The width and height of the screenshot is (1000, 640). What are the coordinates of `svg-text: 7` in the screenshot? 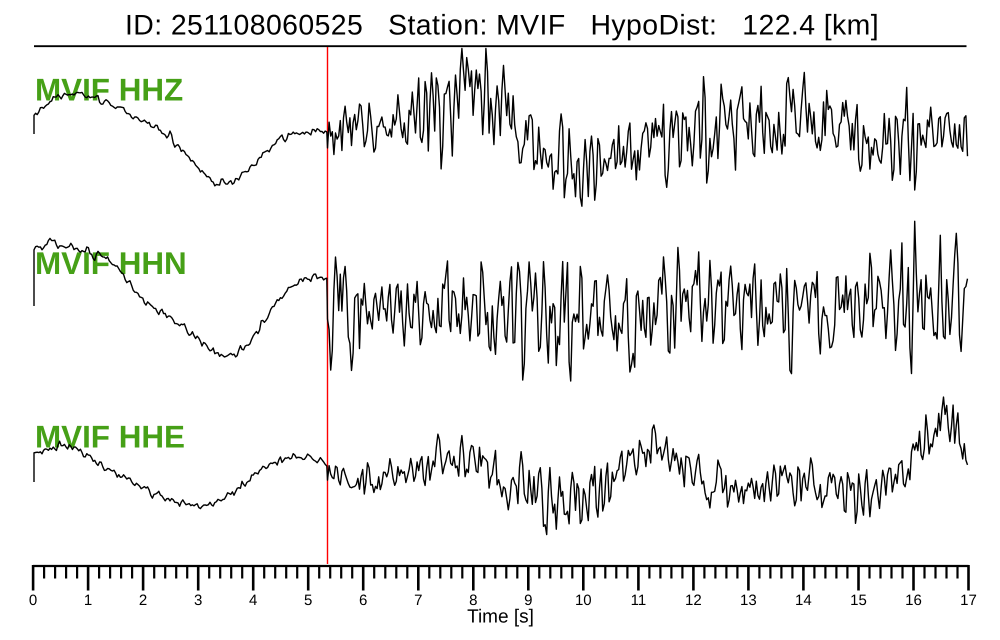 It's located at (418, 600).